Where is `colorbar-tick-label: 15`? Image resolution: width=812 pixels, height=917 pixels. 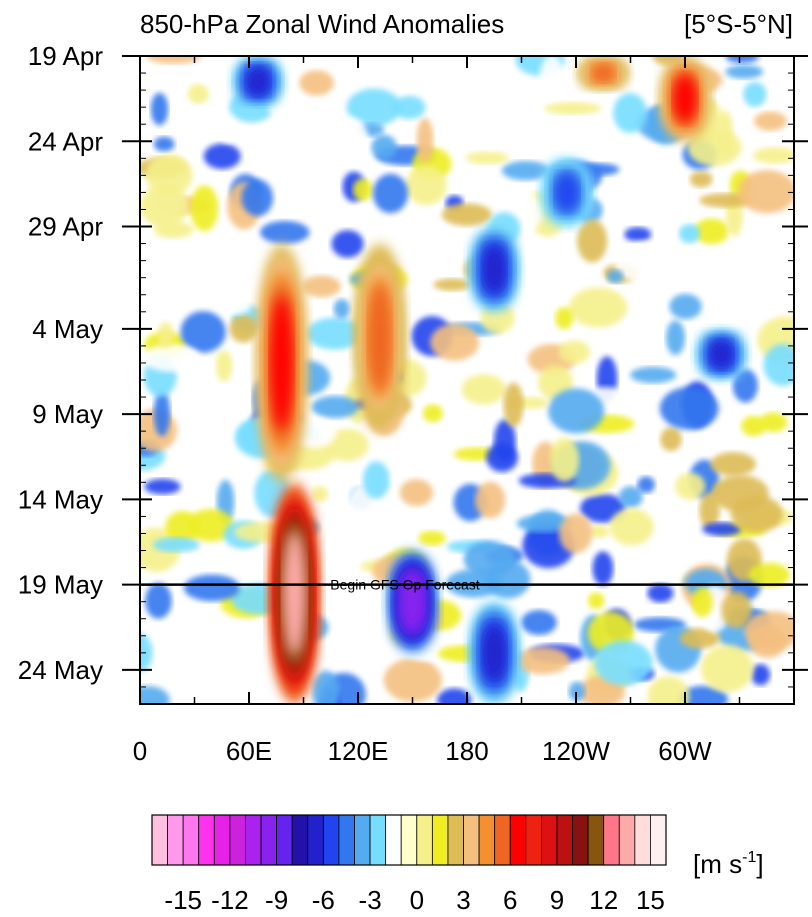 colorbar-tick-label: 15 is located at coordinates (650, 900).